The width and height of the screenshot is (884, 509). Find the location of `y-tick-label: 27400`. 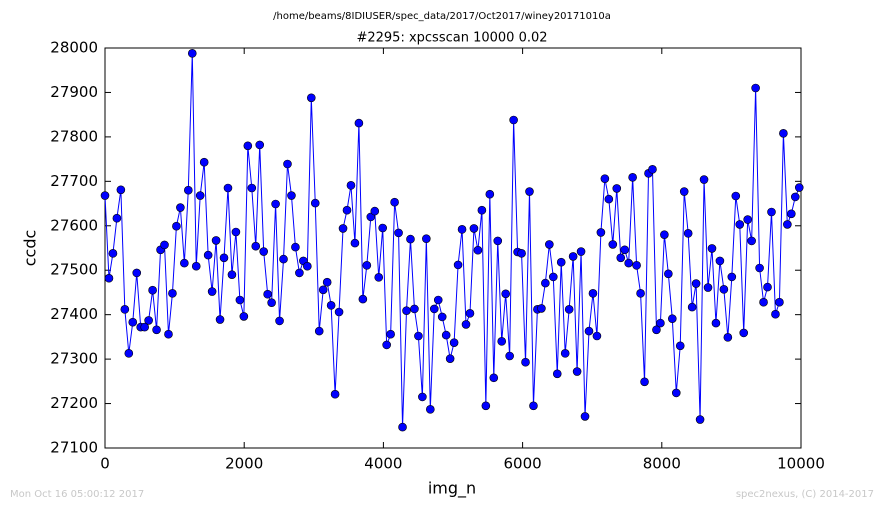

y-tick-label: 27400 is located at coordinates (74, 314).